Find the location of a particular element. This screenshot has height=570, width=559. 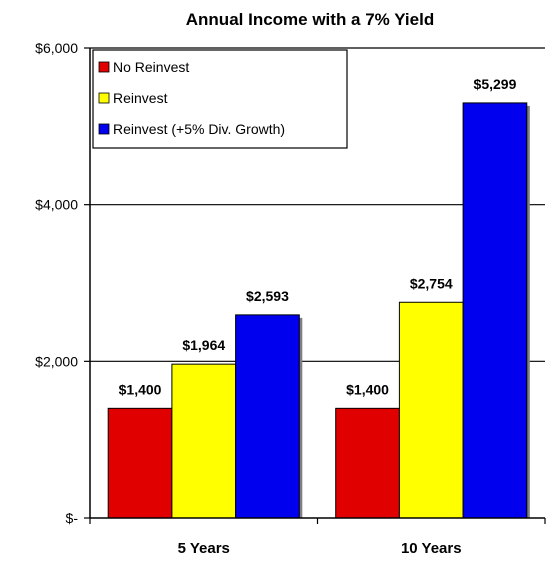

y-tick-label: $6,000 is located at coordinates (56, 48).